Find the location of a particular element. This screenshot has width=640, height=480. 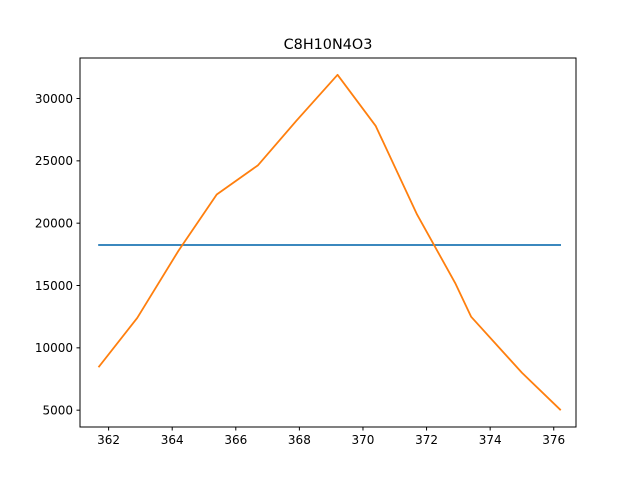

x-tick-label: 370 is located at coordinates (363, 440).